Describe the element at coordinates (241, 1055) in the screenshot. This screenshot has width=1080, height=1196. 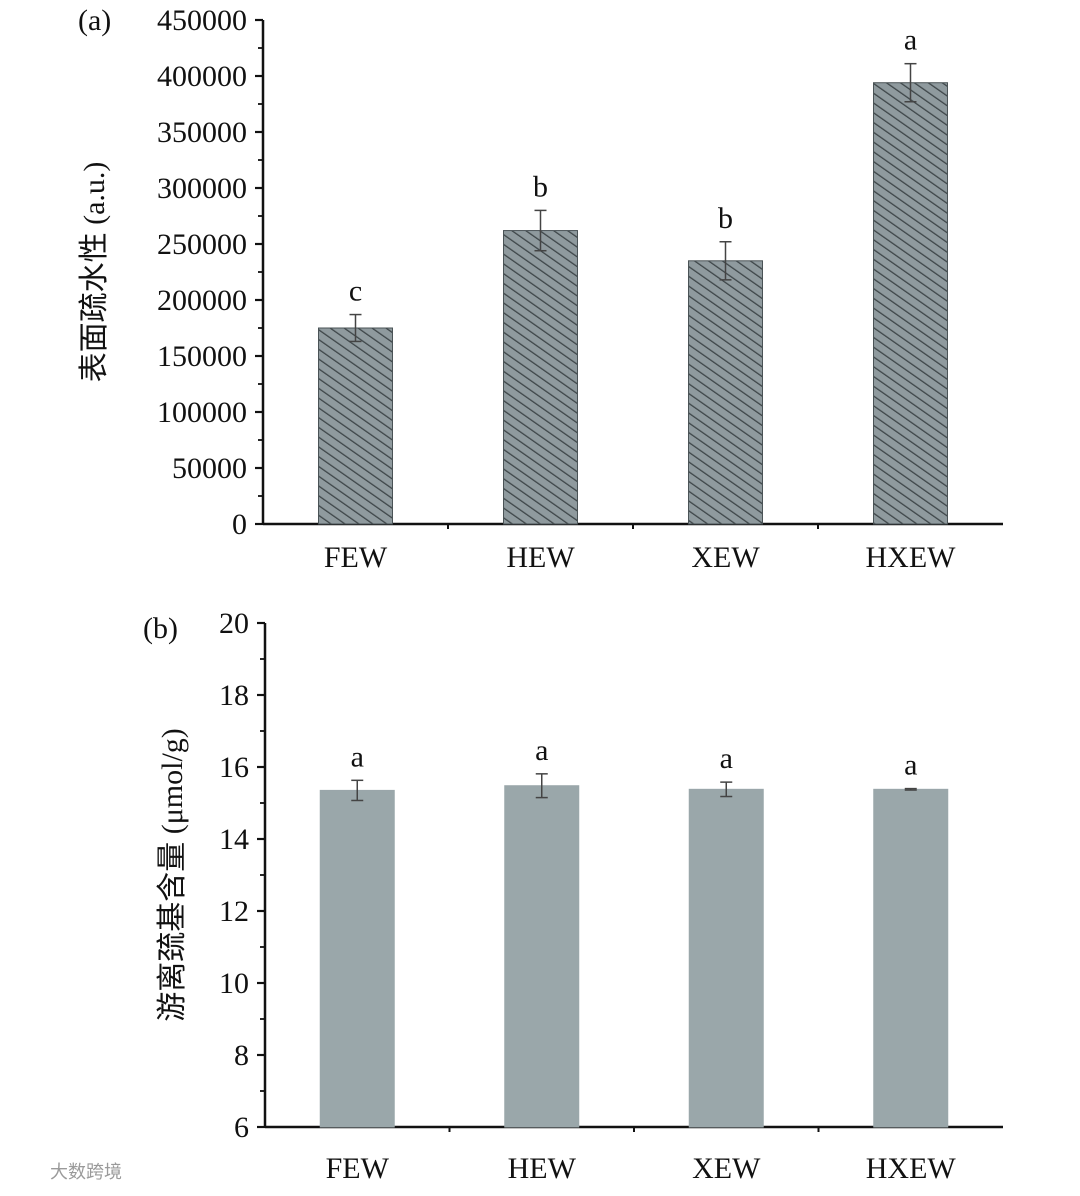
I see `y-tick-label: 8` at that location.